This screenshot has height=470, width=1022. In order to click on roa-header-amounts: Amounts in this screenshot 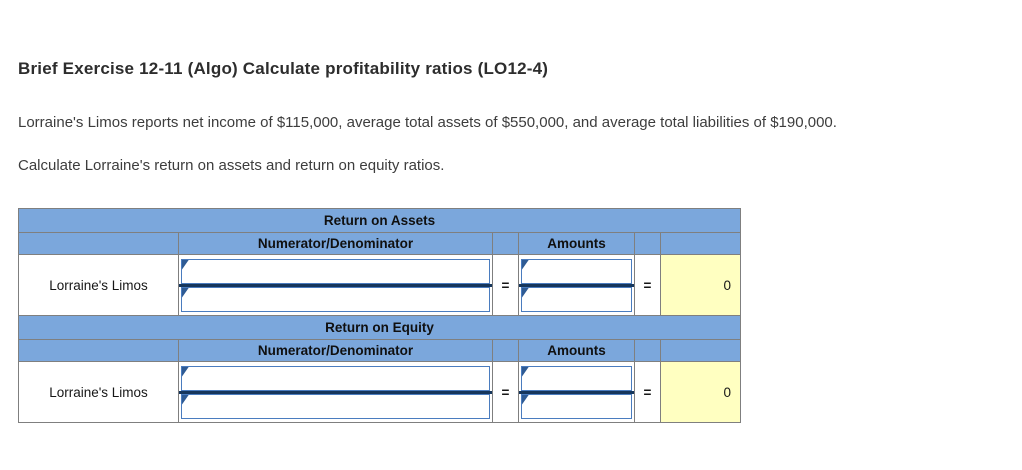, I will do `click(576, 243)`.